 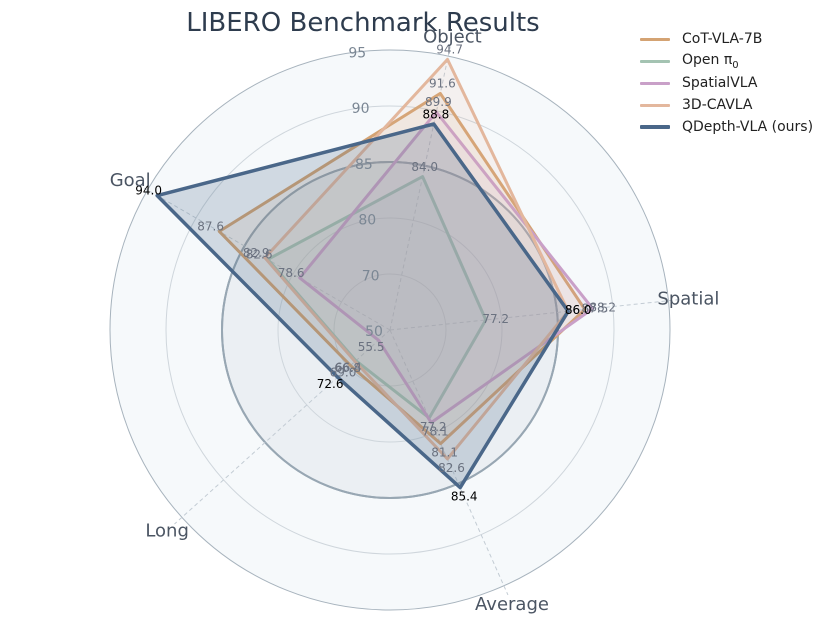 I want to click on series-line, so click(x=377, y=297).